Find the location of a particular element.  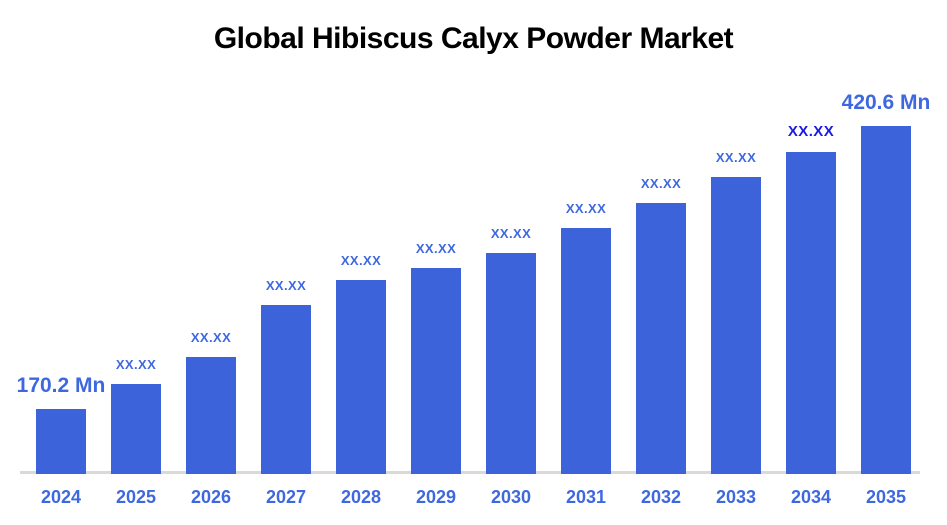

bar-2033 is located at coordinates (736, 325).